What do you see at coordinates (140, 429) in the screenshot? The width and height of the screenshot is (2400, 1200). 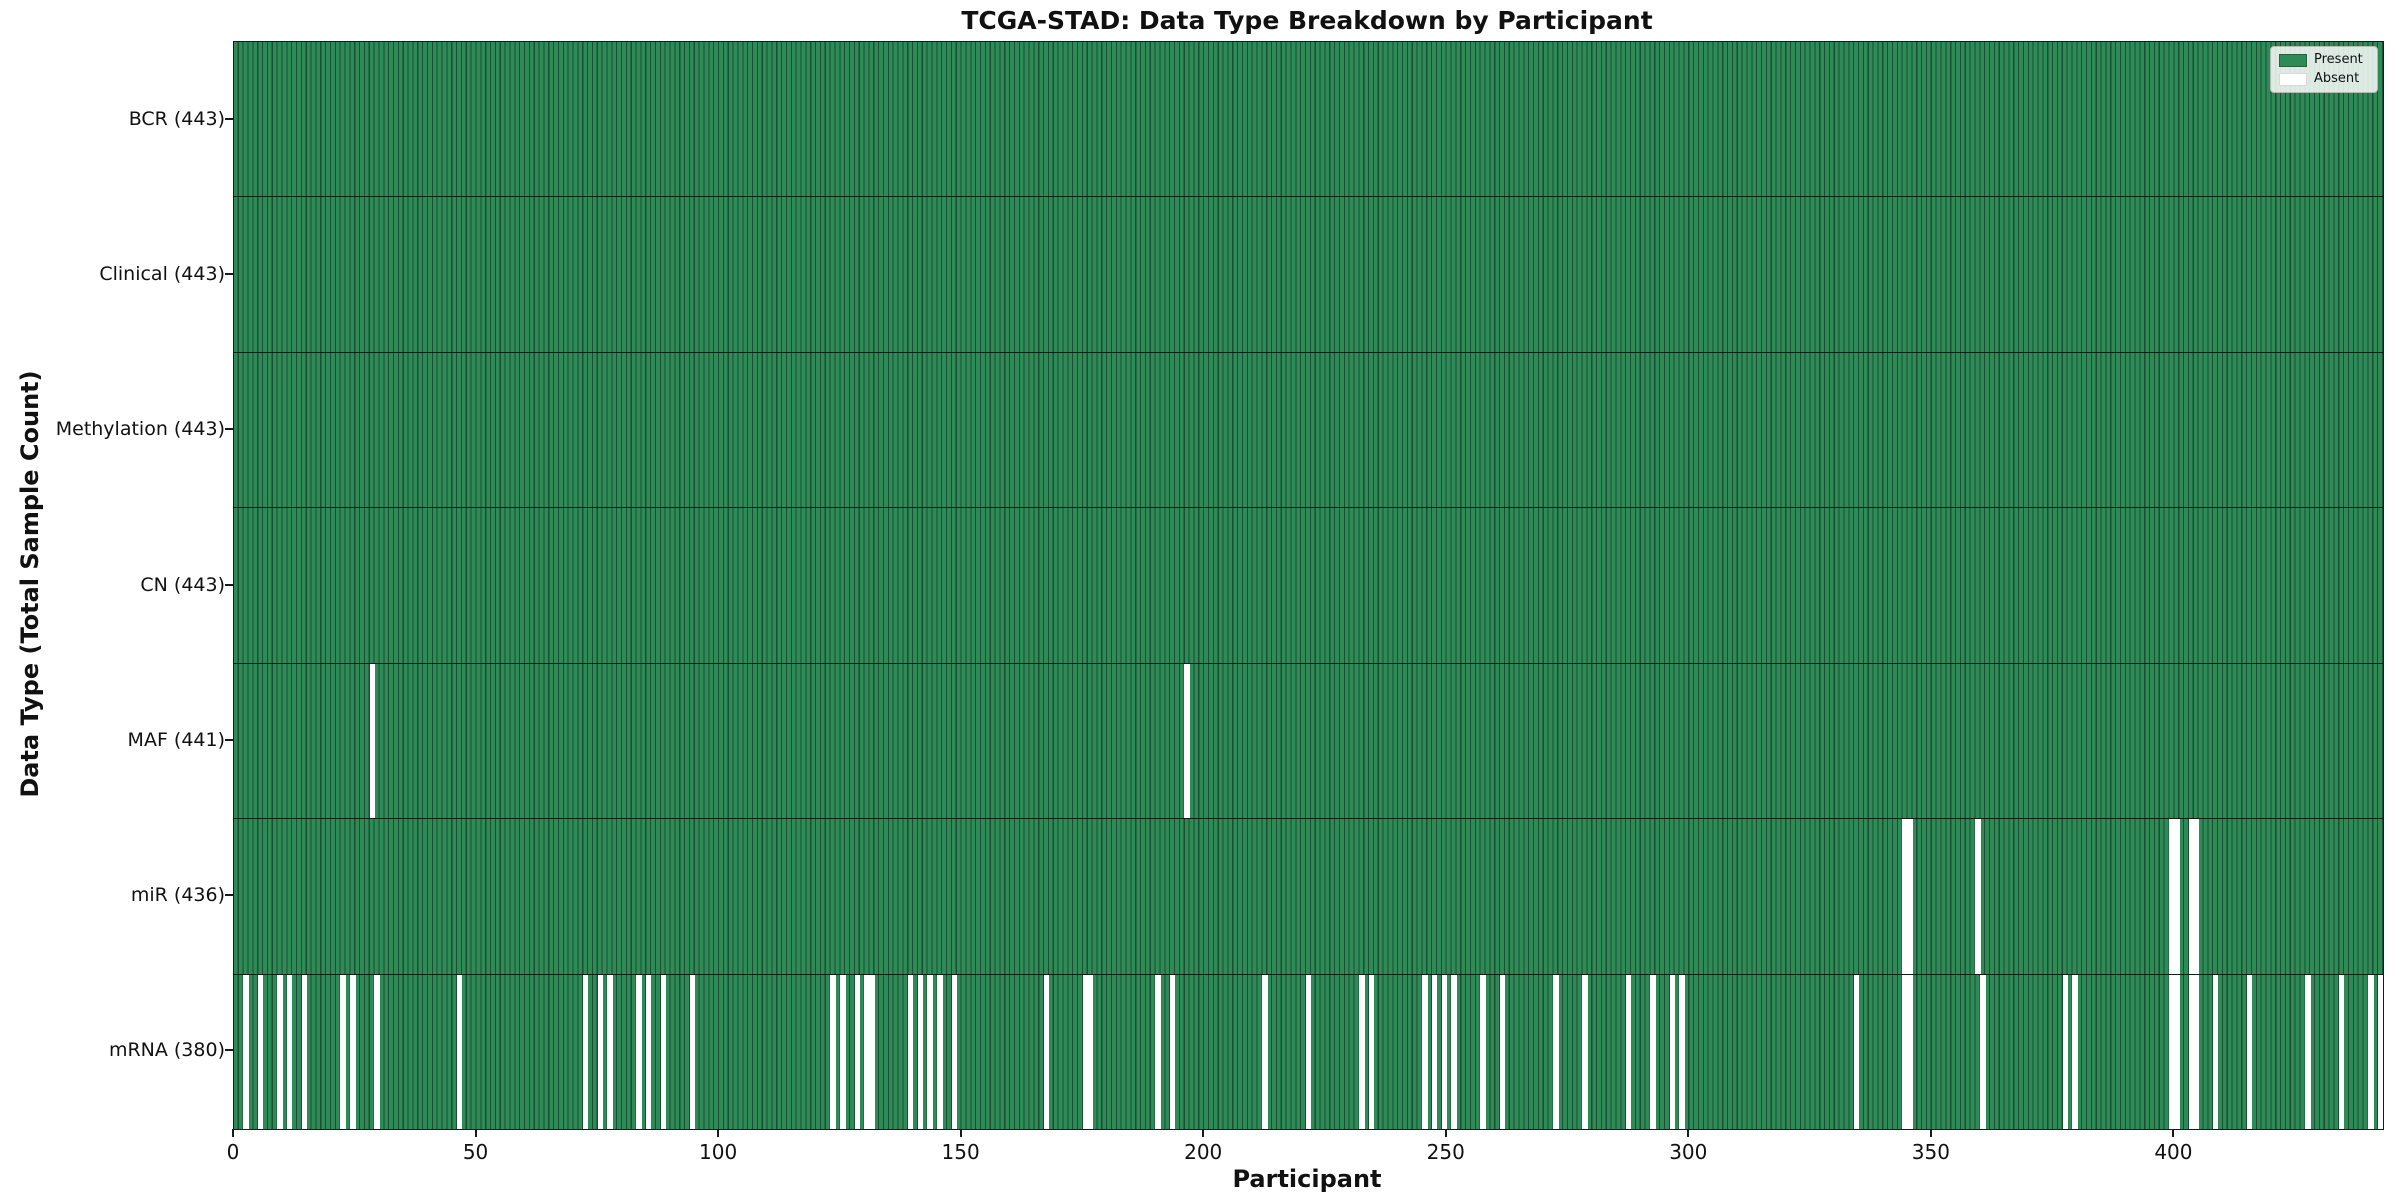 I see `y-tick-label-Methylation: Methylation (443)` at bounding box center [140, 429].